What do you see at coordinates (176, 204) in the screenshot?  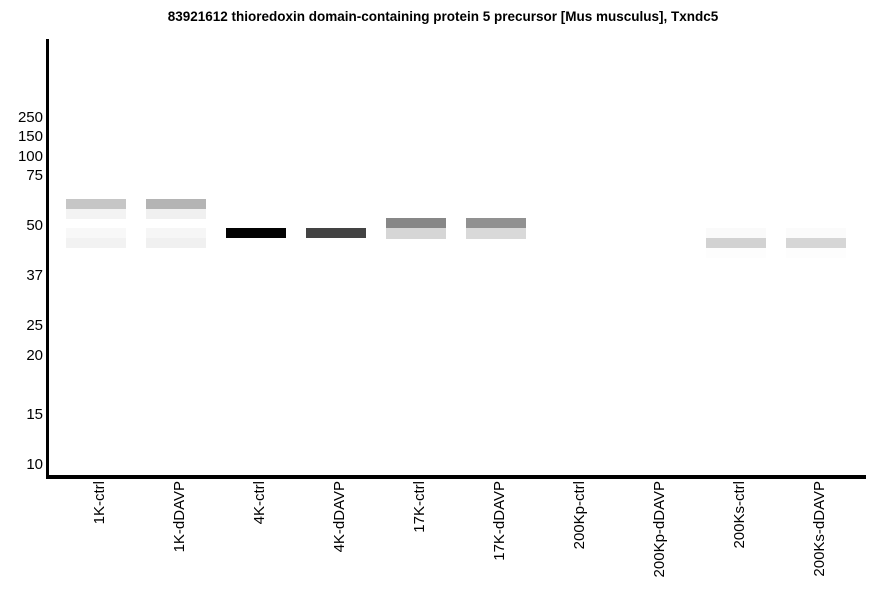 I see `gel-band-1K-dDAVP-60kda` at bounding box center [176, 204].